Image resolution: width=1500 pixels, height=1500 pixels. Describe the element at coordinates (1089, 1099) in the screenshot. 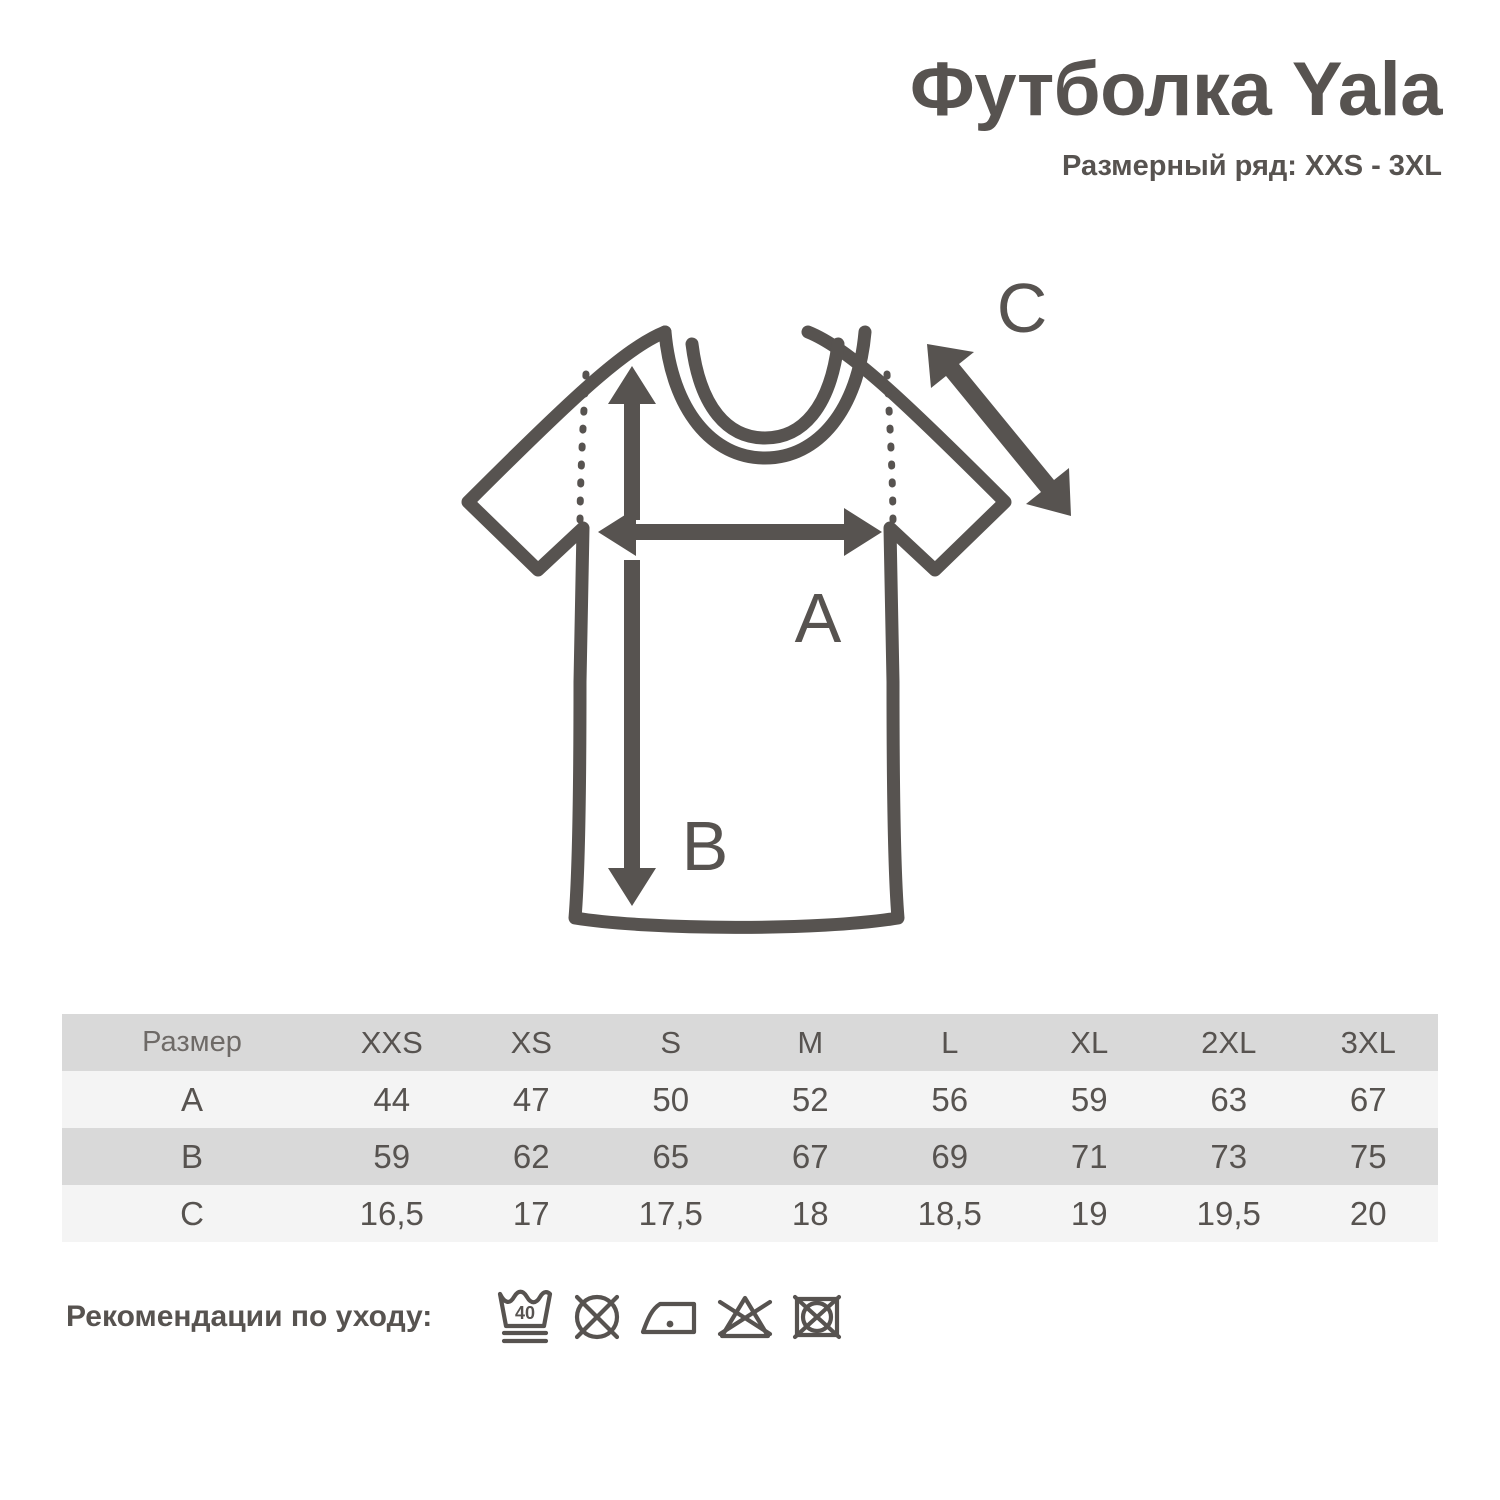

I see `cell-a-xl: 59` at that location.